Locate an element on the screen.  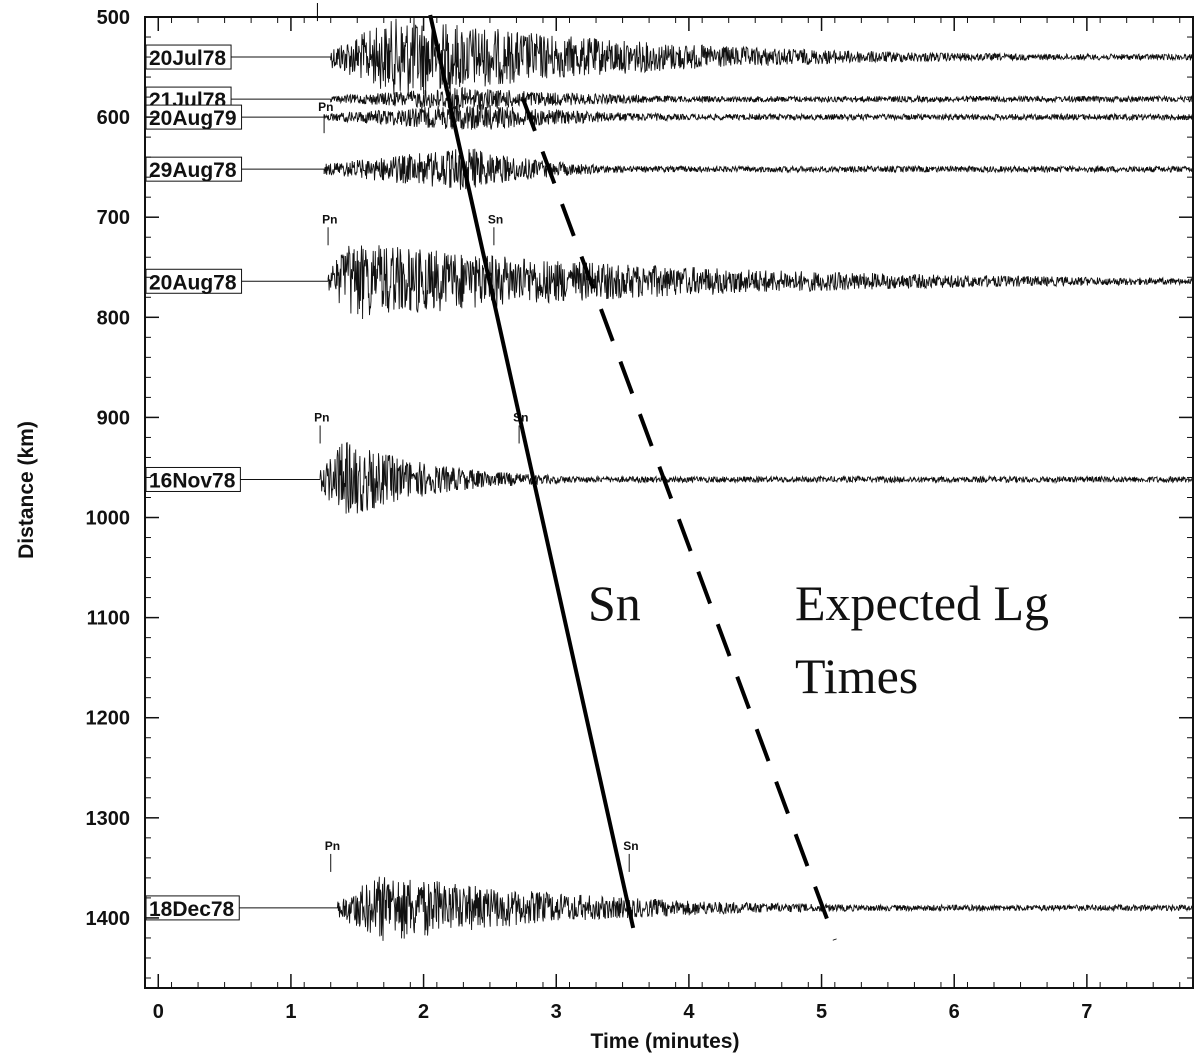
trace-label-20Jul78: 20Jul78 is located at coordinates (188, 57).